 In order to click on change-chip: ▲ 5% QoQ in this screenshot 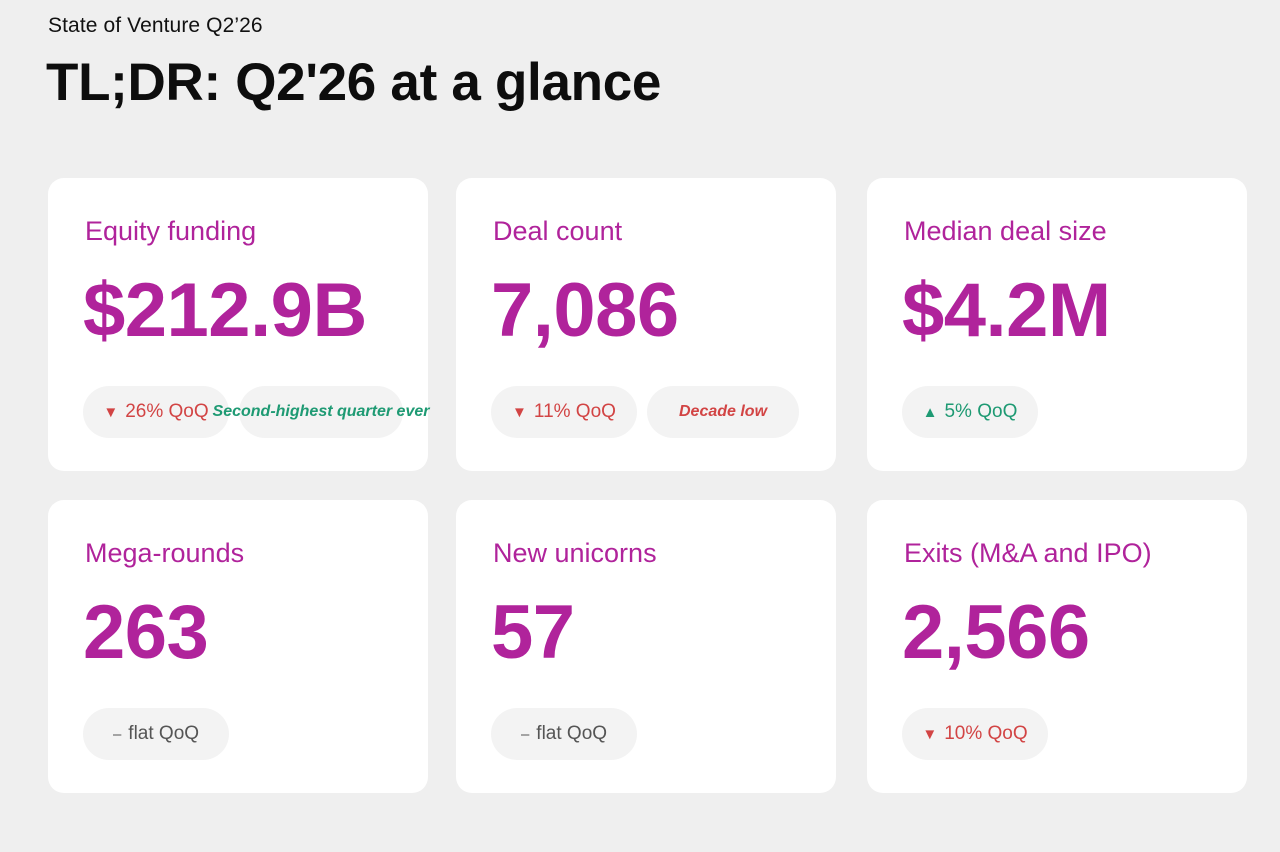, I will do `click(970, 412)`.